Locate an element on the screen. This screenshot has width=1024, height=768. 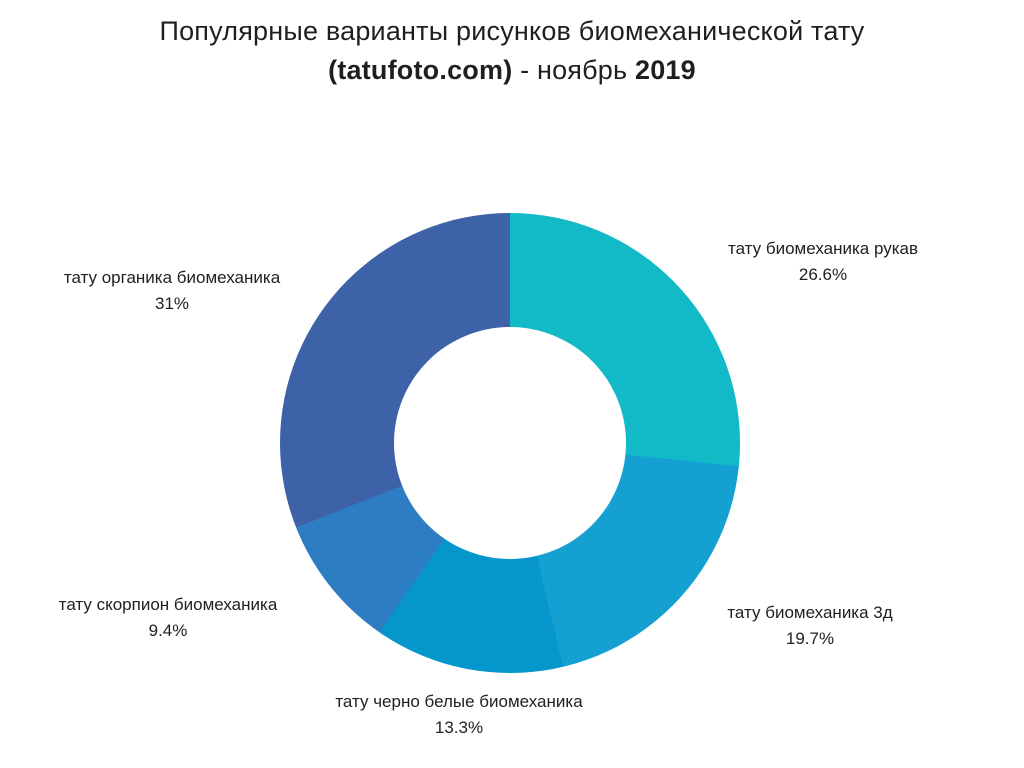
segment-label-3d: тату биомеханика 3д 19.7% is located at coordinates (809, 626).